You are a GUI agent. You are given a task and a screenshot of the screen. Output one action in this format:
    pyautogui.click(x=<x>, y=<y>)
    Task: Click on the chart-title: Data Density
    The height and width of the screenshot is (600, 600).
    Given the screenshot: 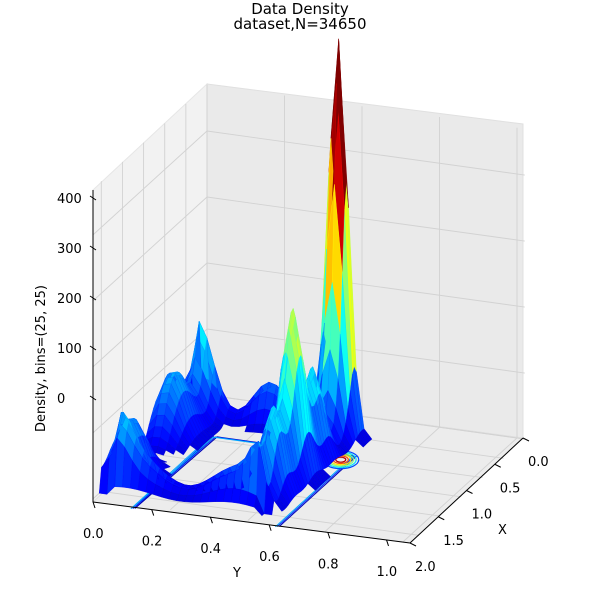 What is the action you would take?
    pyautogui.click(x=300, y=9)
    